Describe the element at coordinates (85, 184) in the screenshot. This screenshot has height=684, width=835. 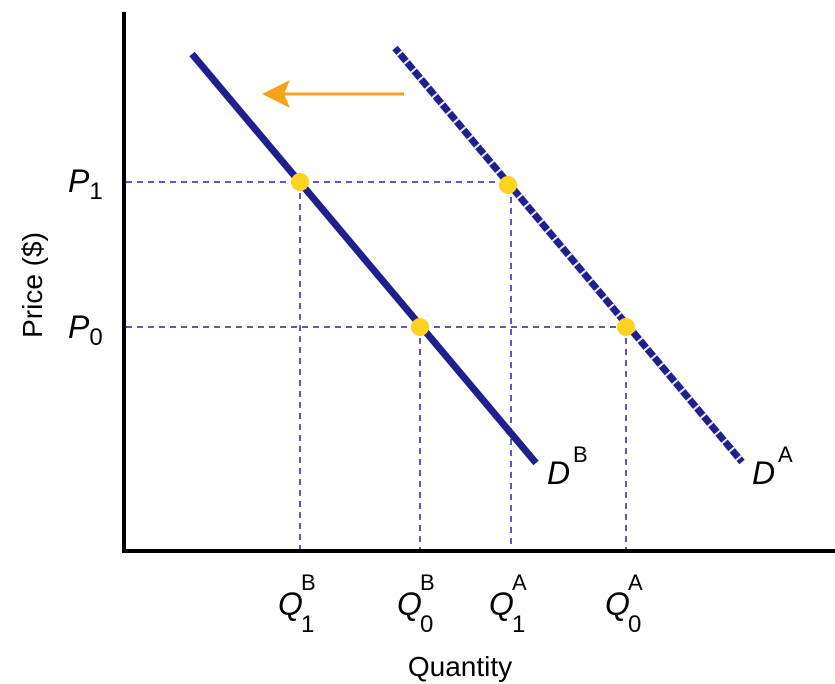
I see `price-label-p1: P1` at that location.